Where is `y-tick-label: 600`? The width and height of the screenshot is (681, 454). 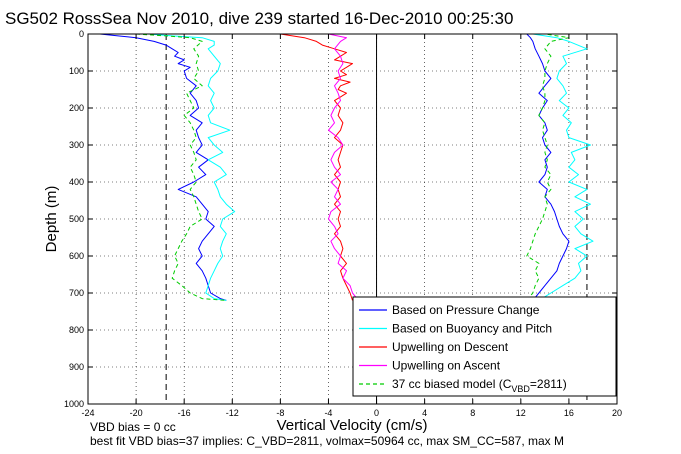 y-tick-label: 600 is located at coordinates (76, 256).